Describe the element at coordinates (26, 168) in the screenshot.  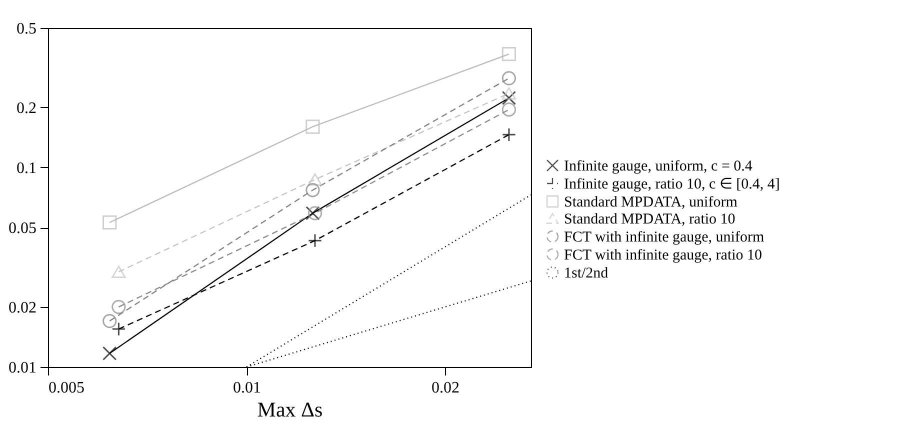
I see `y-tick-label: 0.1` at that location.